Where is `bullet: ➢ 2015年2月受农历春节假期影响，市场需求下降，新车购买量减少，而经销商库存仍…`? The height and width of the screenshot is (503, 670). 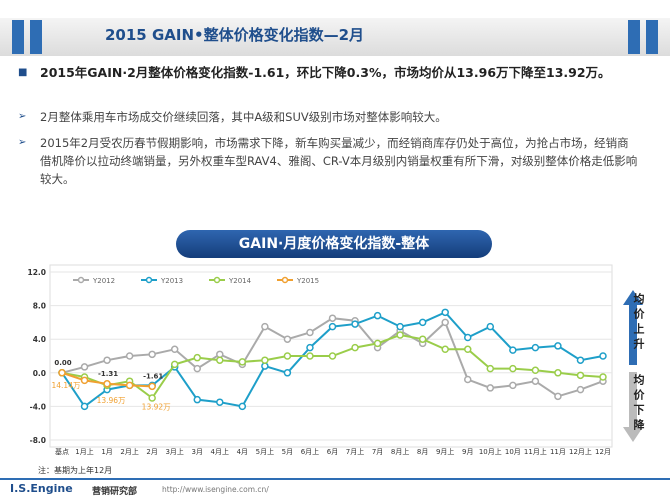 bullet: ➢ 2015年2月受农历春节假期影响，市场需求下降，新车购买量减少，而经销商库存仍… is located at coordinates (328, 161).